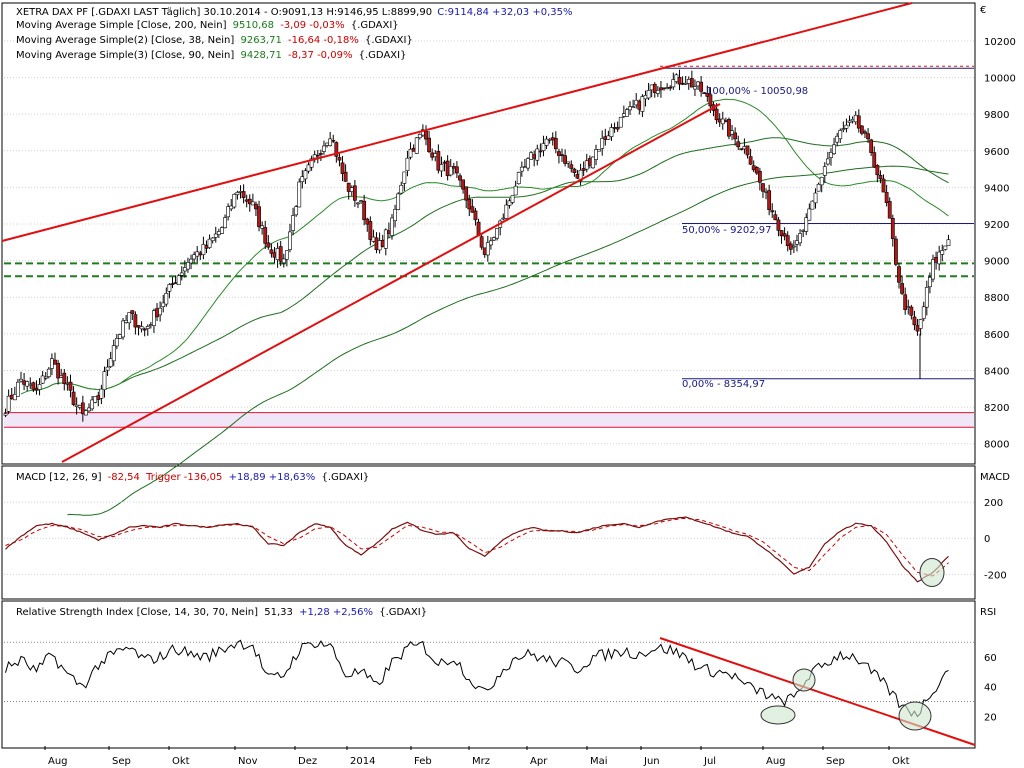  Describe the element at coordinates (726, 230) in the screenshot. I see `fib-50-label: 50,00% - 9202,97` at that location.